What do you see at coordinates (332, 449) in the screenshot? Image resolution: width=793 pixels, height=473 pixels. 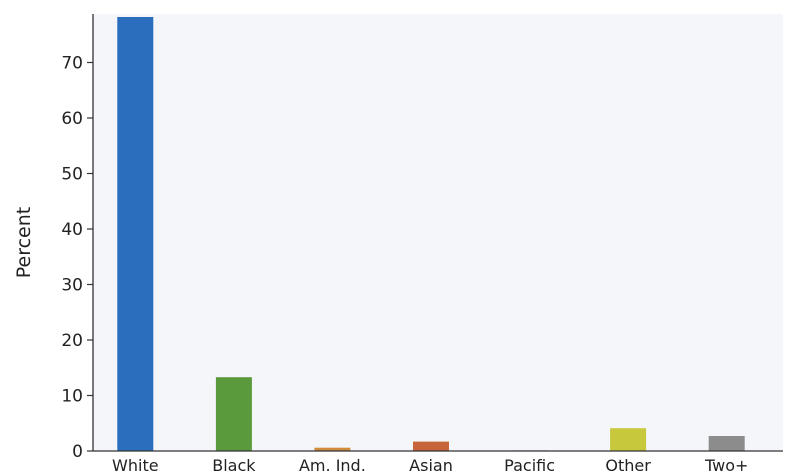 I see `bar-am-ind` at bounding box center [332, 449].